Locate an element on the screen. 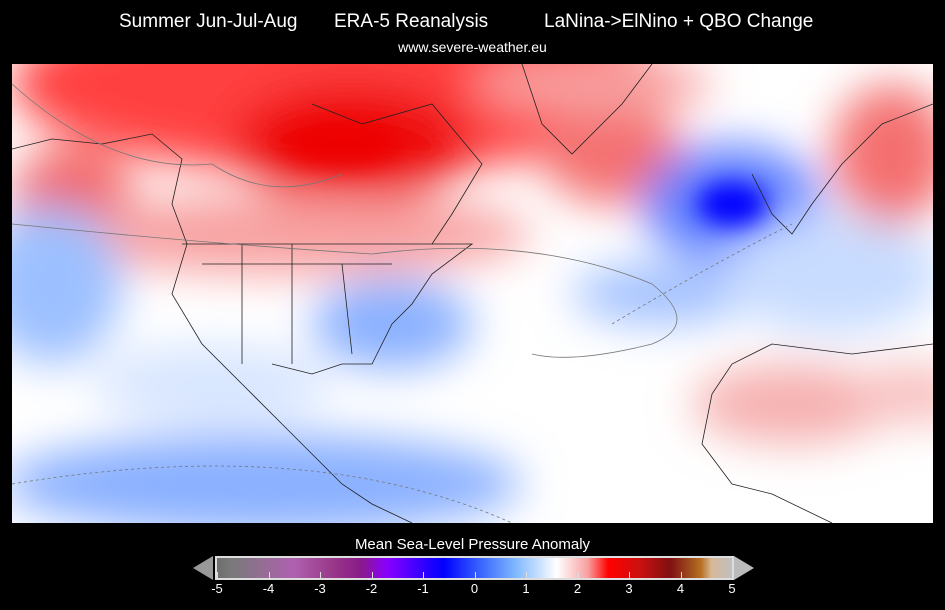 Image resolution: width=945 pixels, height=610 pixels. website-label: www.severe-weather.eu is located at coordinates (472, 47).